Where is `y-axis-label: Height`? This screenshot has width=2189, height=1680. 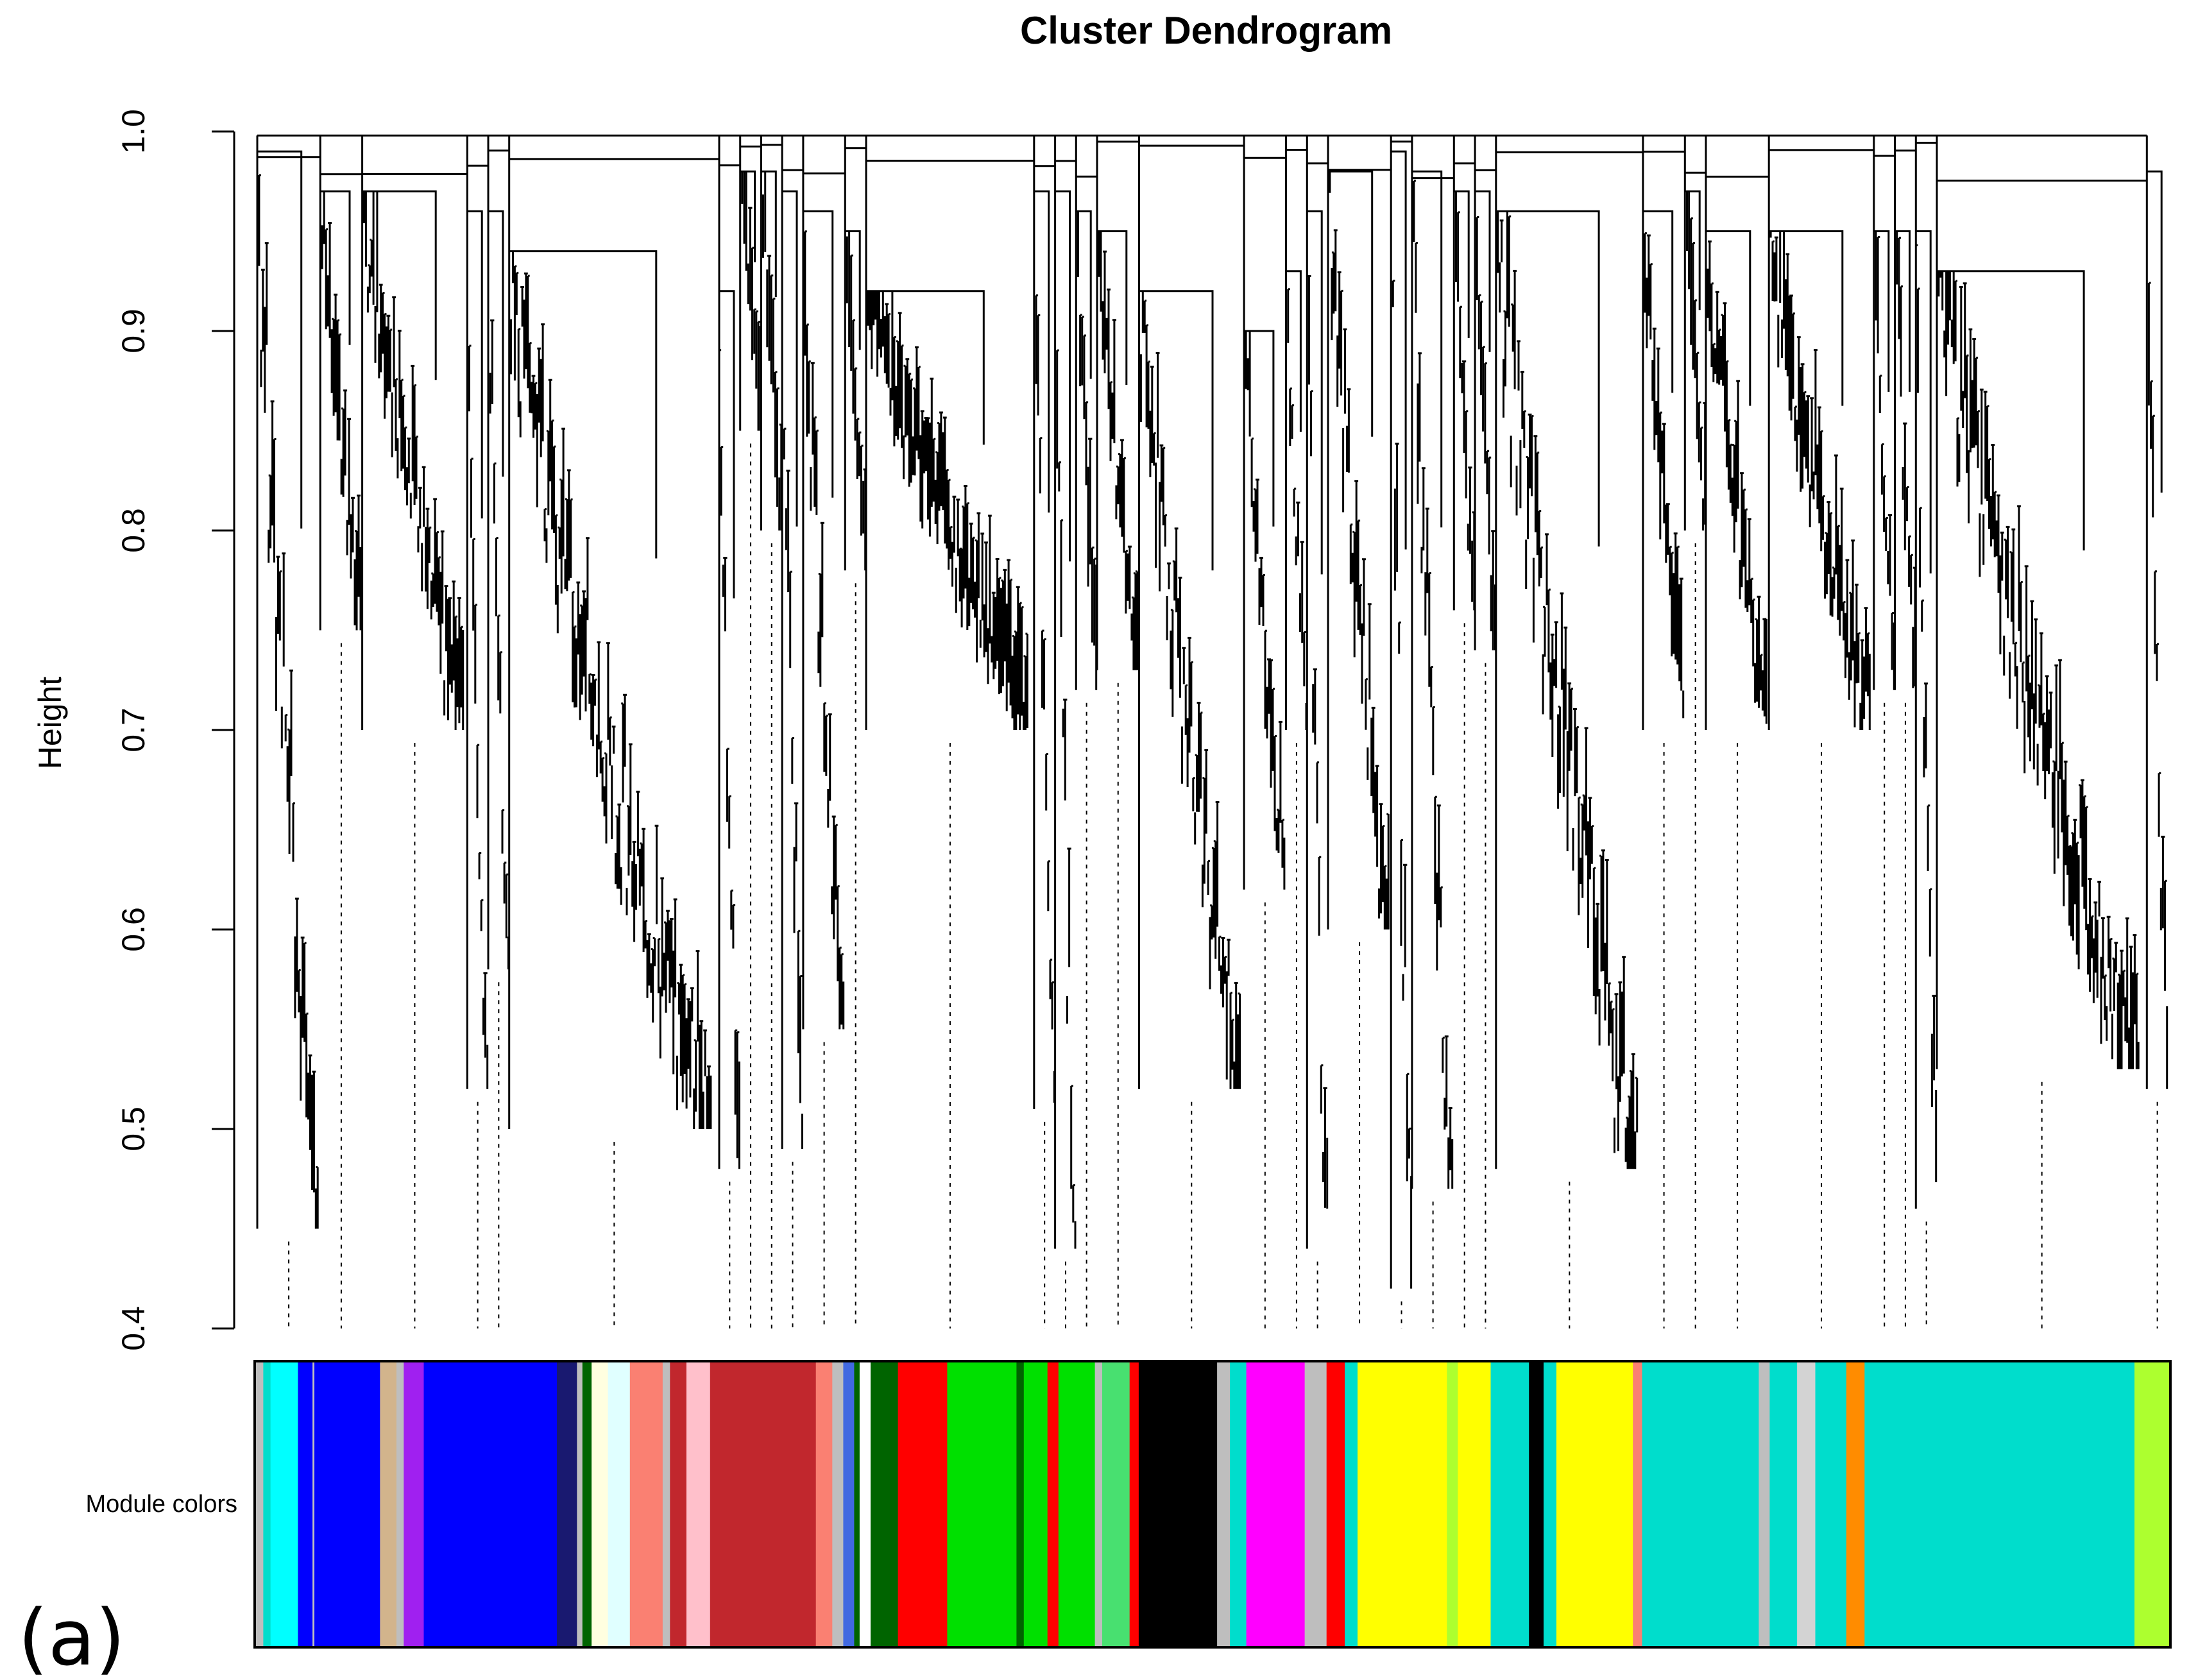
y-axis-label: Height is located at coordinates (50, 724).